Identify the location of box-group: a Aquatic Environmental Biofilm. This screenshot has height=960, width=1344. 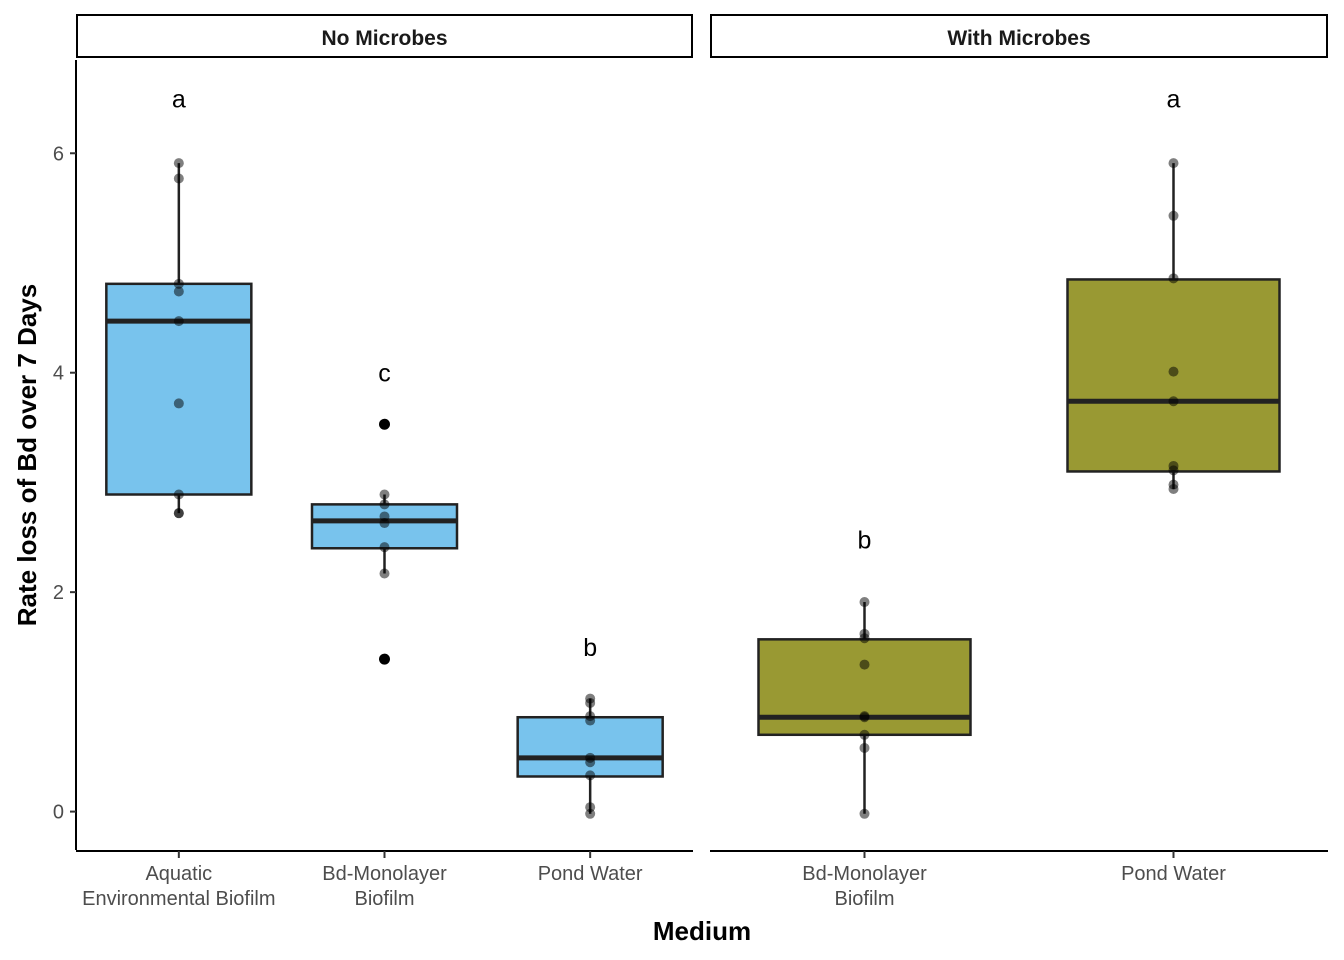
(178, 497).